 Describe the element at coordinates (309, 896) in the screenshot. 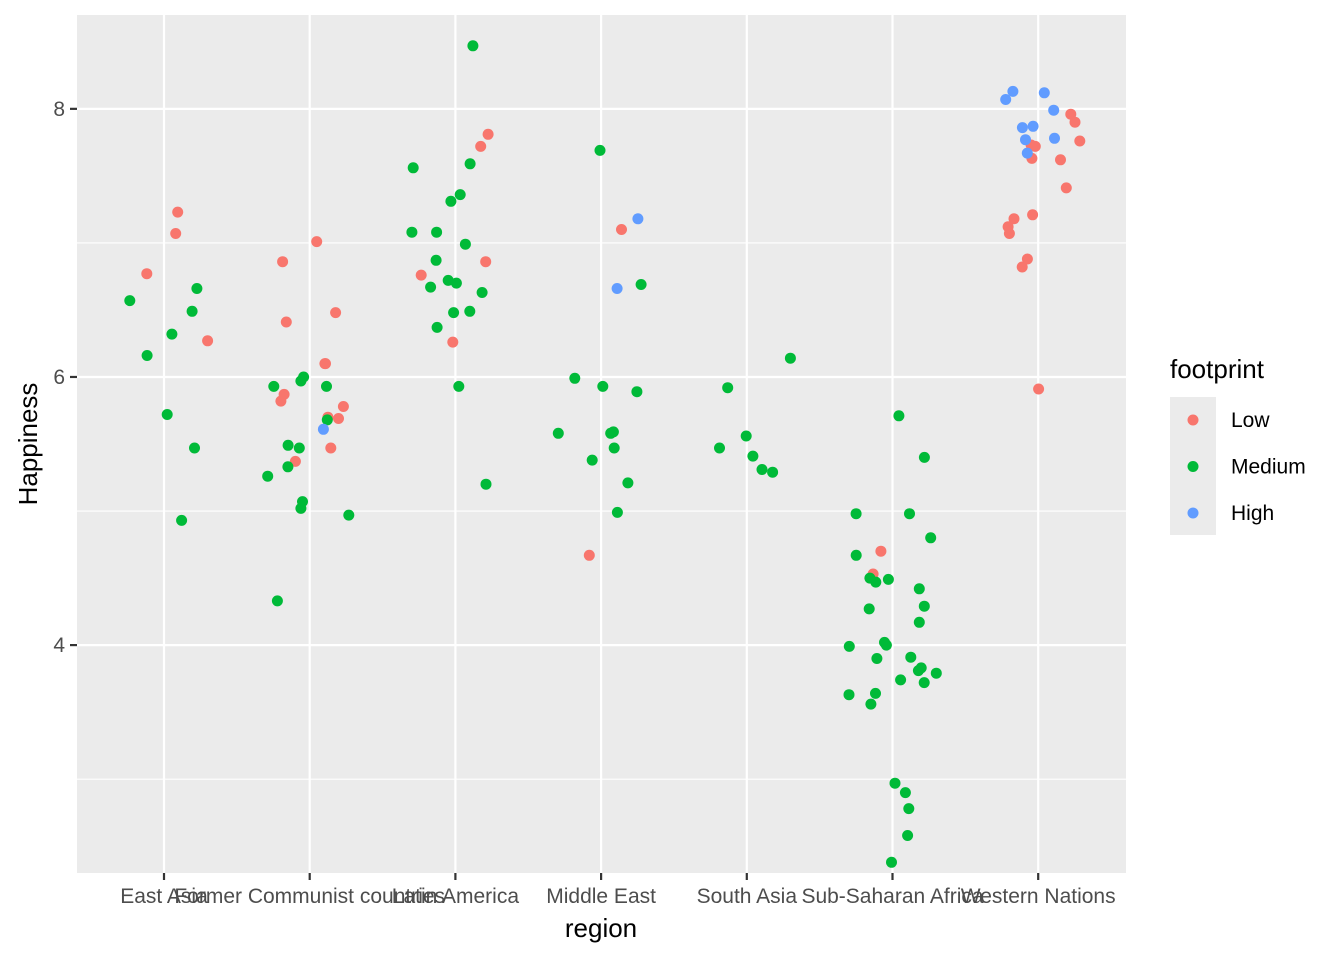

I see `x-tick-label: Former Communist countries` at that location.